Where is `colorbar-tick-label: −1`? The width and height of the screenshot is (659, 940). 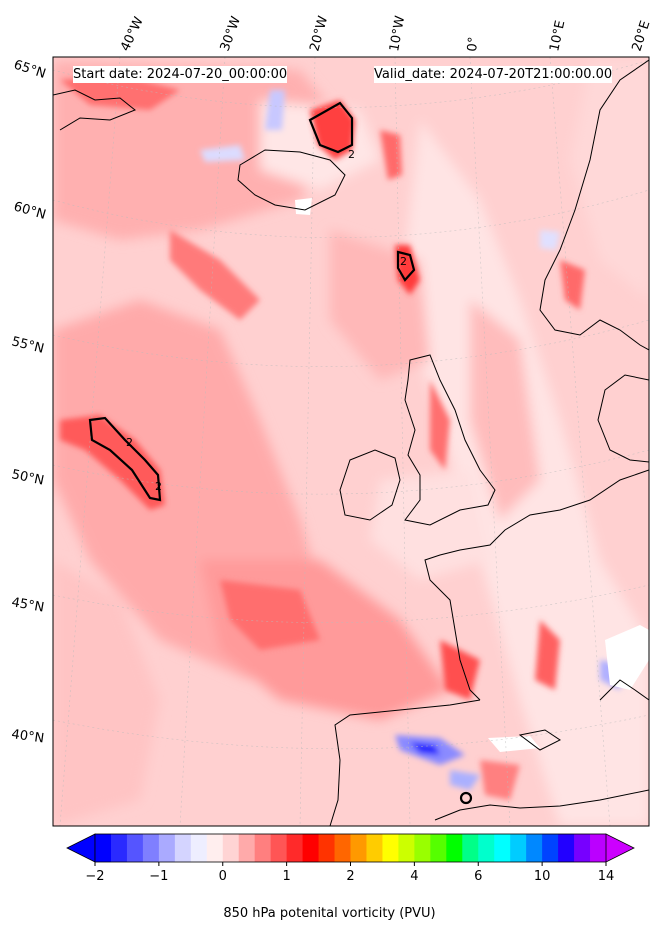
colorbar-tick-label: −1 is located at coordinates (158, 876).